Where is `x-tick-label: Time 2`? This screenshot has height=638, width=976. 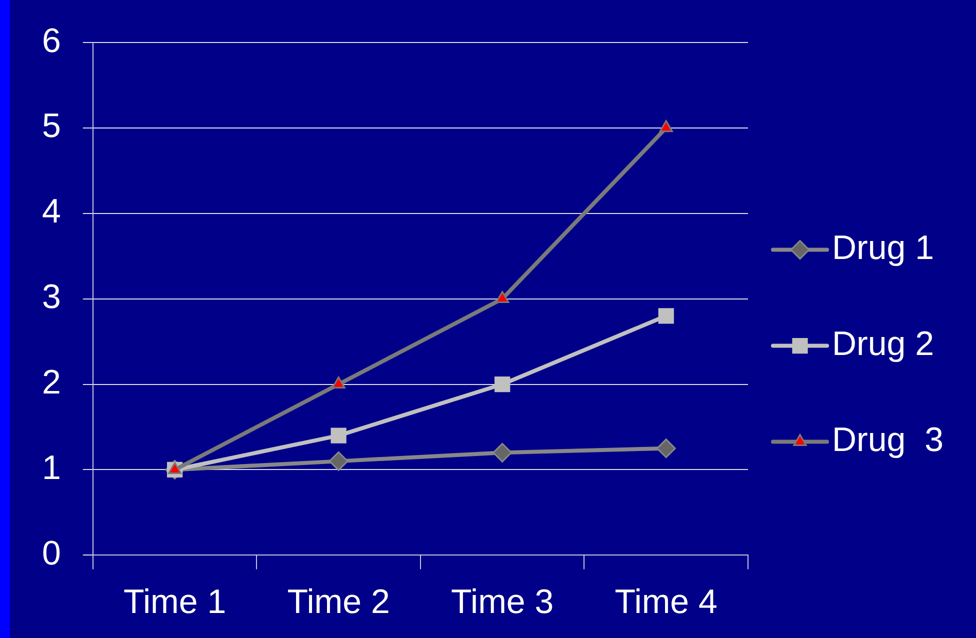
x-tick-label: Time 2 is located at coordinates (338, 601).